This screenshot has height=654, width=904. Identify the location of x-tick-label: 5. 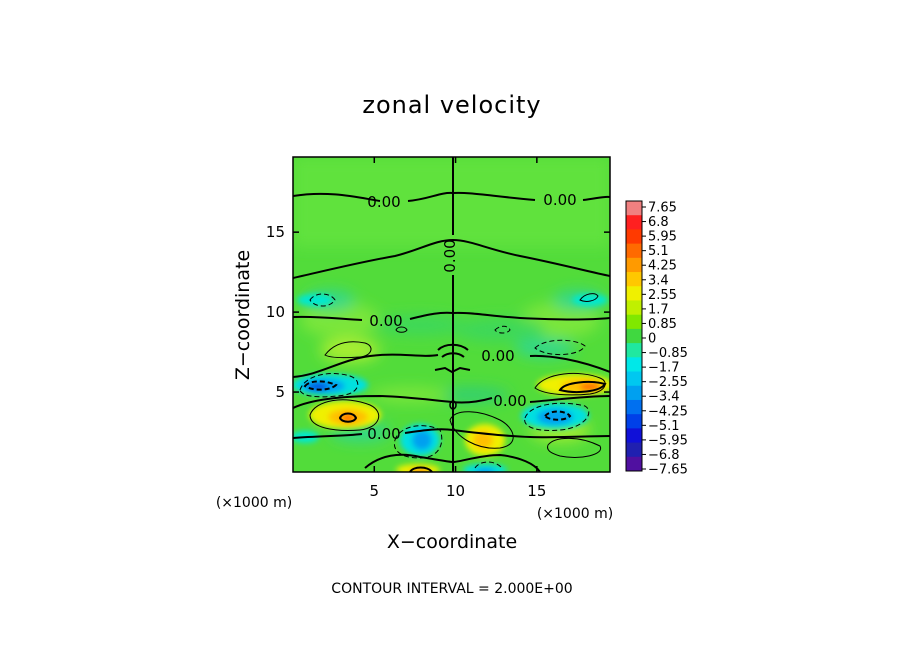
(375, 491).